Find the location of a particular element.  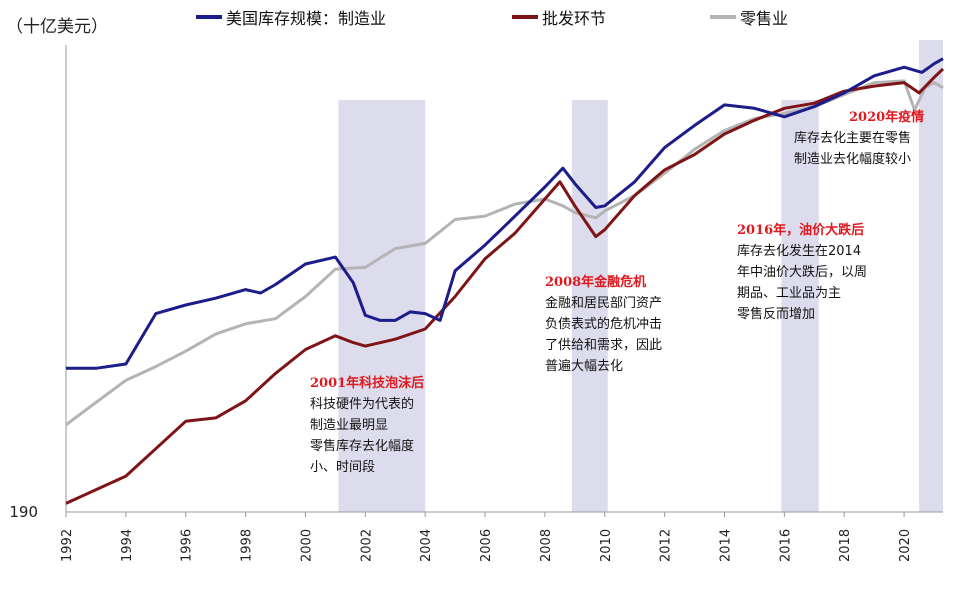

annotation-2008-line: 金融和居民部门资产 is located at coordinates (604, 303).